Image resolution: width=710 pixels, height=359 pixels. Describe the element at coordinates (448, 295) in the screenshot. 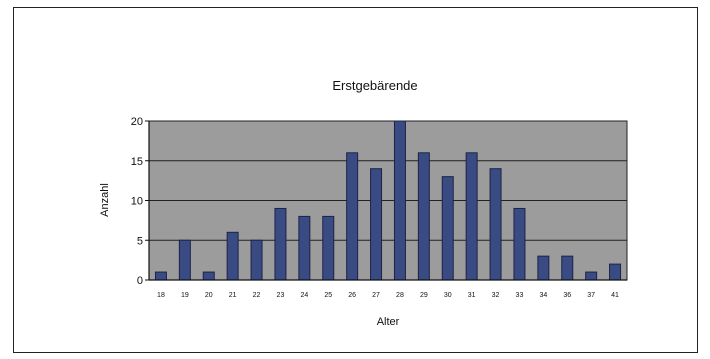

I see `x-tick-label: 30` at that location.